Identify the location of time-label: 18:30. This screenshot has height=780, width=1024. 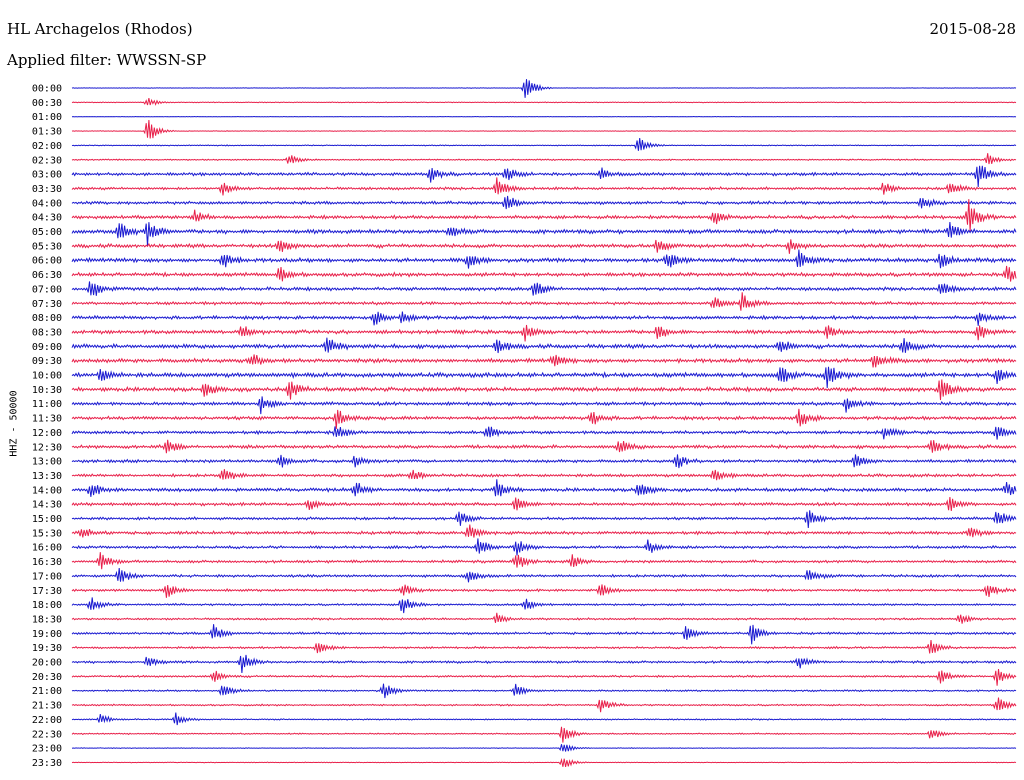
(47, 619).